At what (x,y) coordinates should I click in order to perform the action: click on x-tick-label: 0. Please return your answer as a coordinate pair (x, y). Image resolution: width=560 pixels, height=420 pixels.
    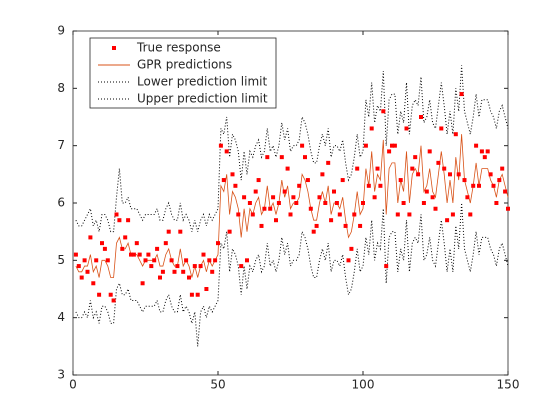
    Looking at the image, I should click on (73, 385).